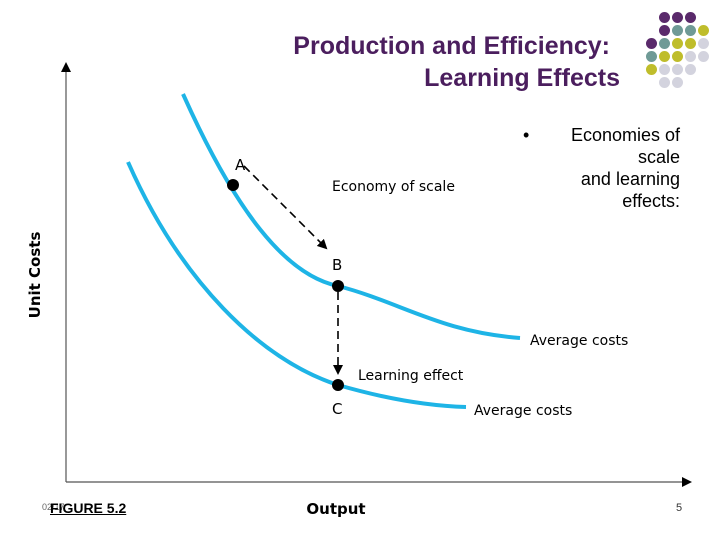  What do you see at coordinates (35, 275) in the screenshot?
I see `y-axis-label: Unit Costs` at bounding box center [35, 275].